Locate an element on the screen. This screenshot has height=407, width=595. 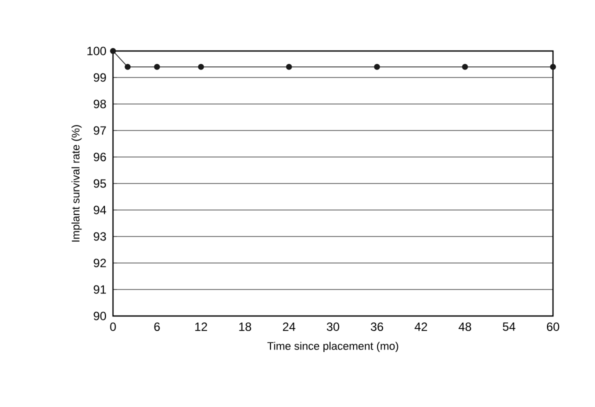
x-tick-label: 36 is located at coordinates (377, 326).